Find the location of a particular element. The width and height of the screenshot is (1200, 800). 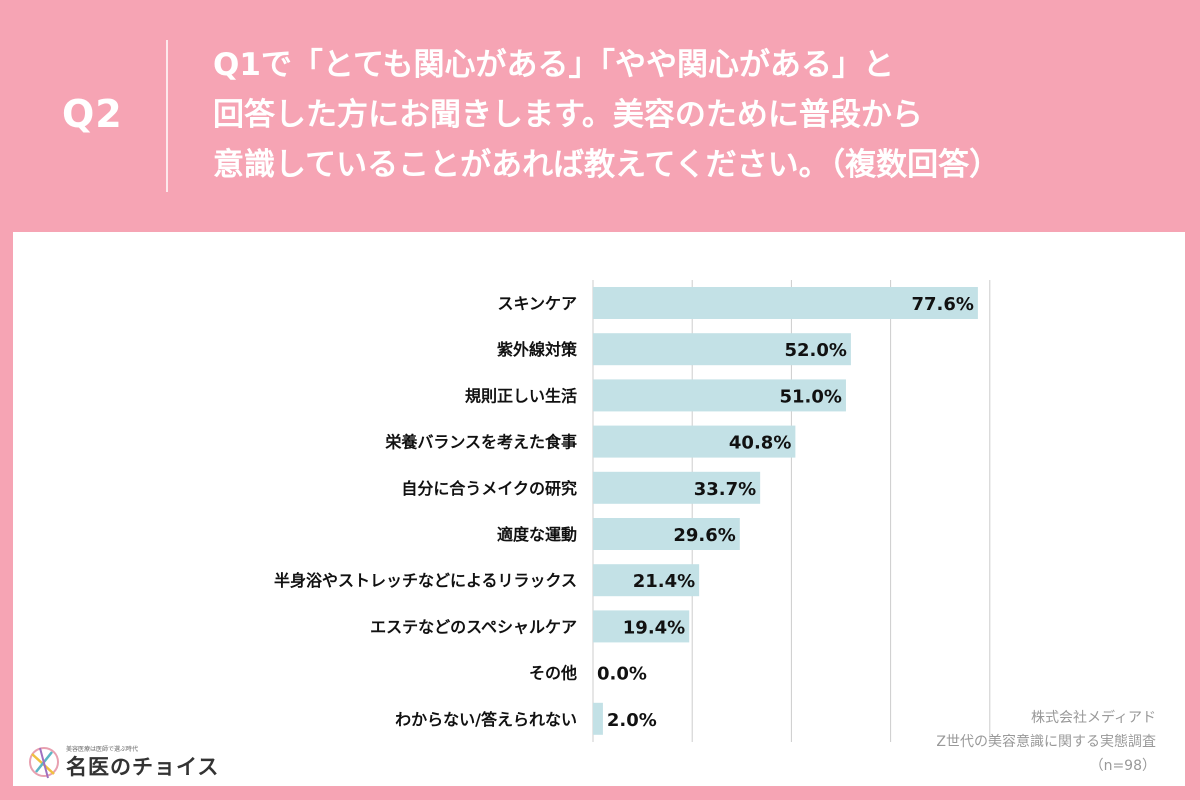

category-label-5: 適度な運動 is located at coordinates (537, 534).